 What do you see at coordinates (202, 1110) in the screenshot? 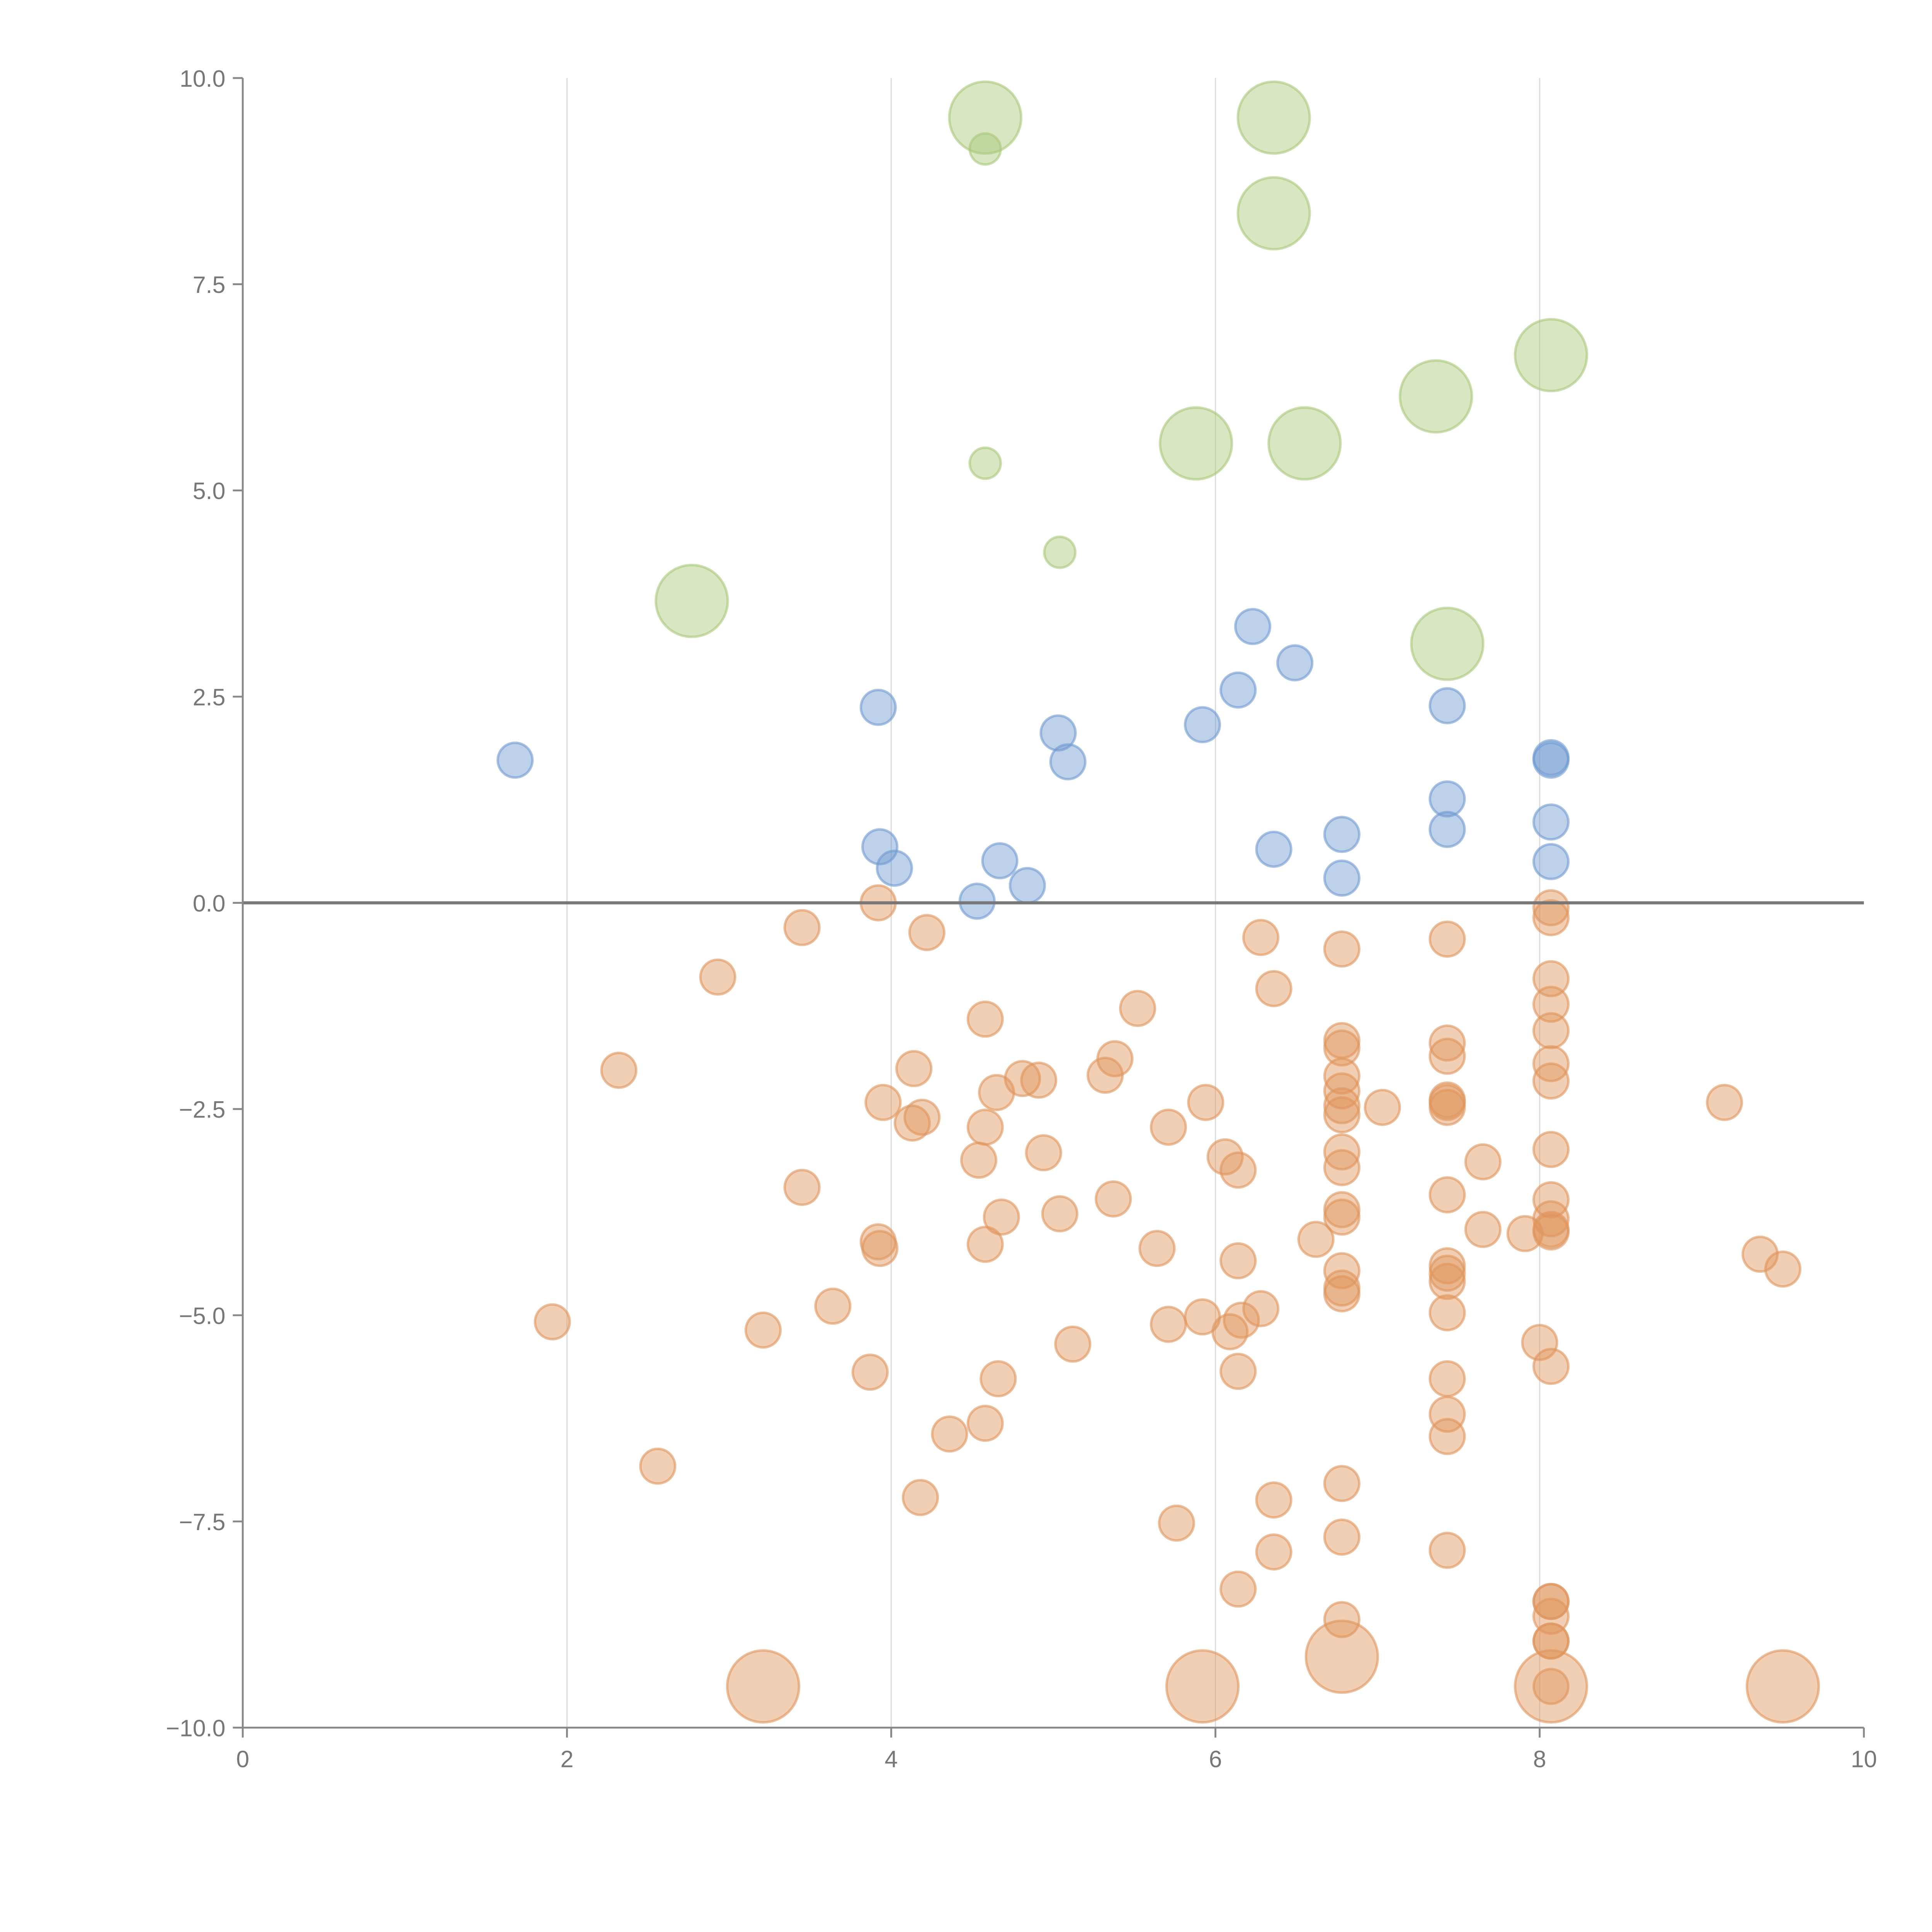
I see `y-tick-label: −2.5` at bounding box center [202, 1110].